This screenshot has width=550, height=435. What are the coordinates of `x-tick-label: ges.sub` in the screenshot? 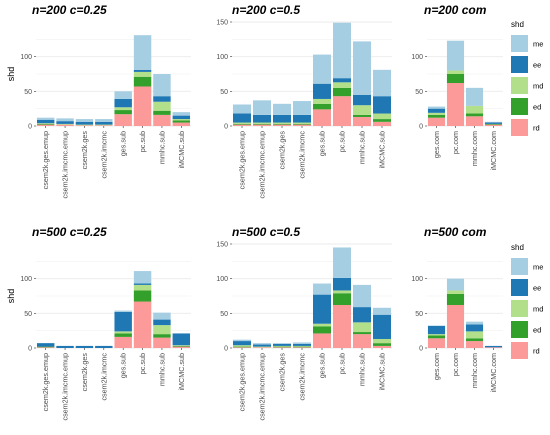 It's located at (123, 365).